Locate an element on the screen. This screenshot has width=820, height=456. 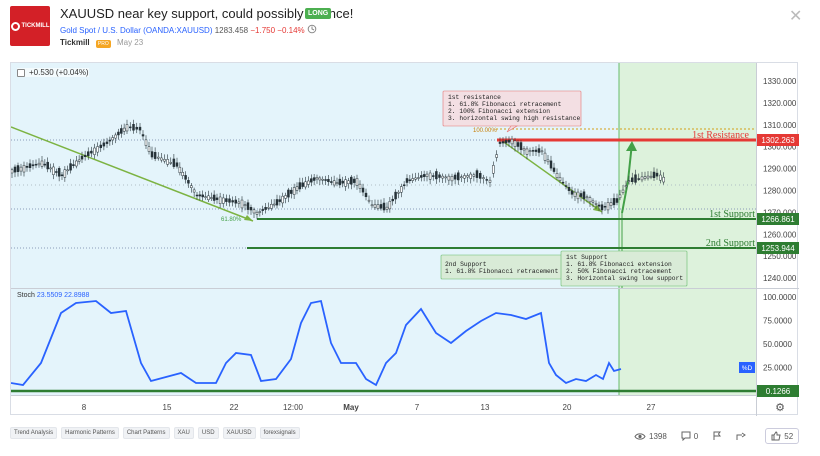
close-icon: ✕ is located at coordinates (796, 16).